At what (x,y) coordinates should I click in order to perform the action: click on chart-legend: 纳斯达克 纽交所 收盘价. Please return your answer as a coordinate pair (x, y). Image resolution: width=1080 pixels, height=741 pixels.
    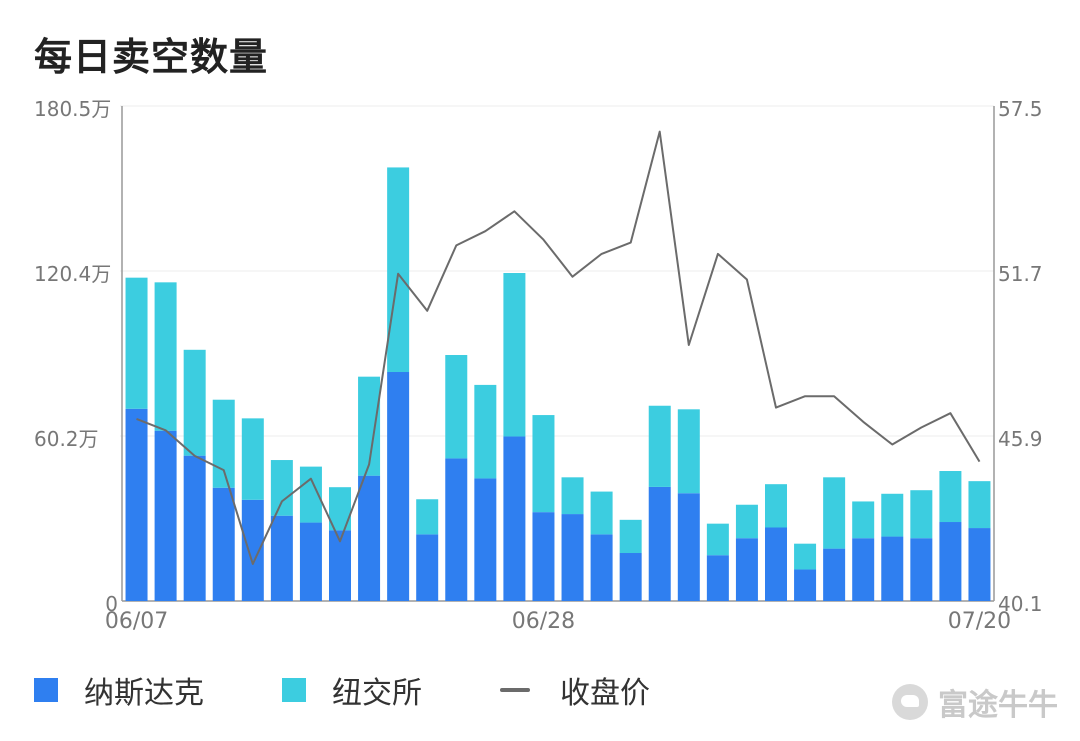
    Looking at the image, I should click on (381, 690).